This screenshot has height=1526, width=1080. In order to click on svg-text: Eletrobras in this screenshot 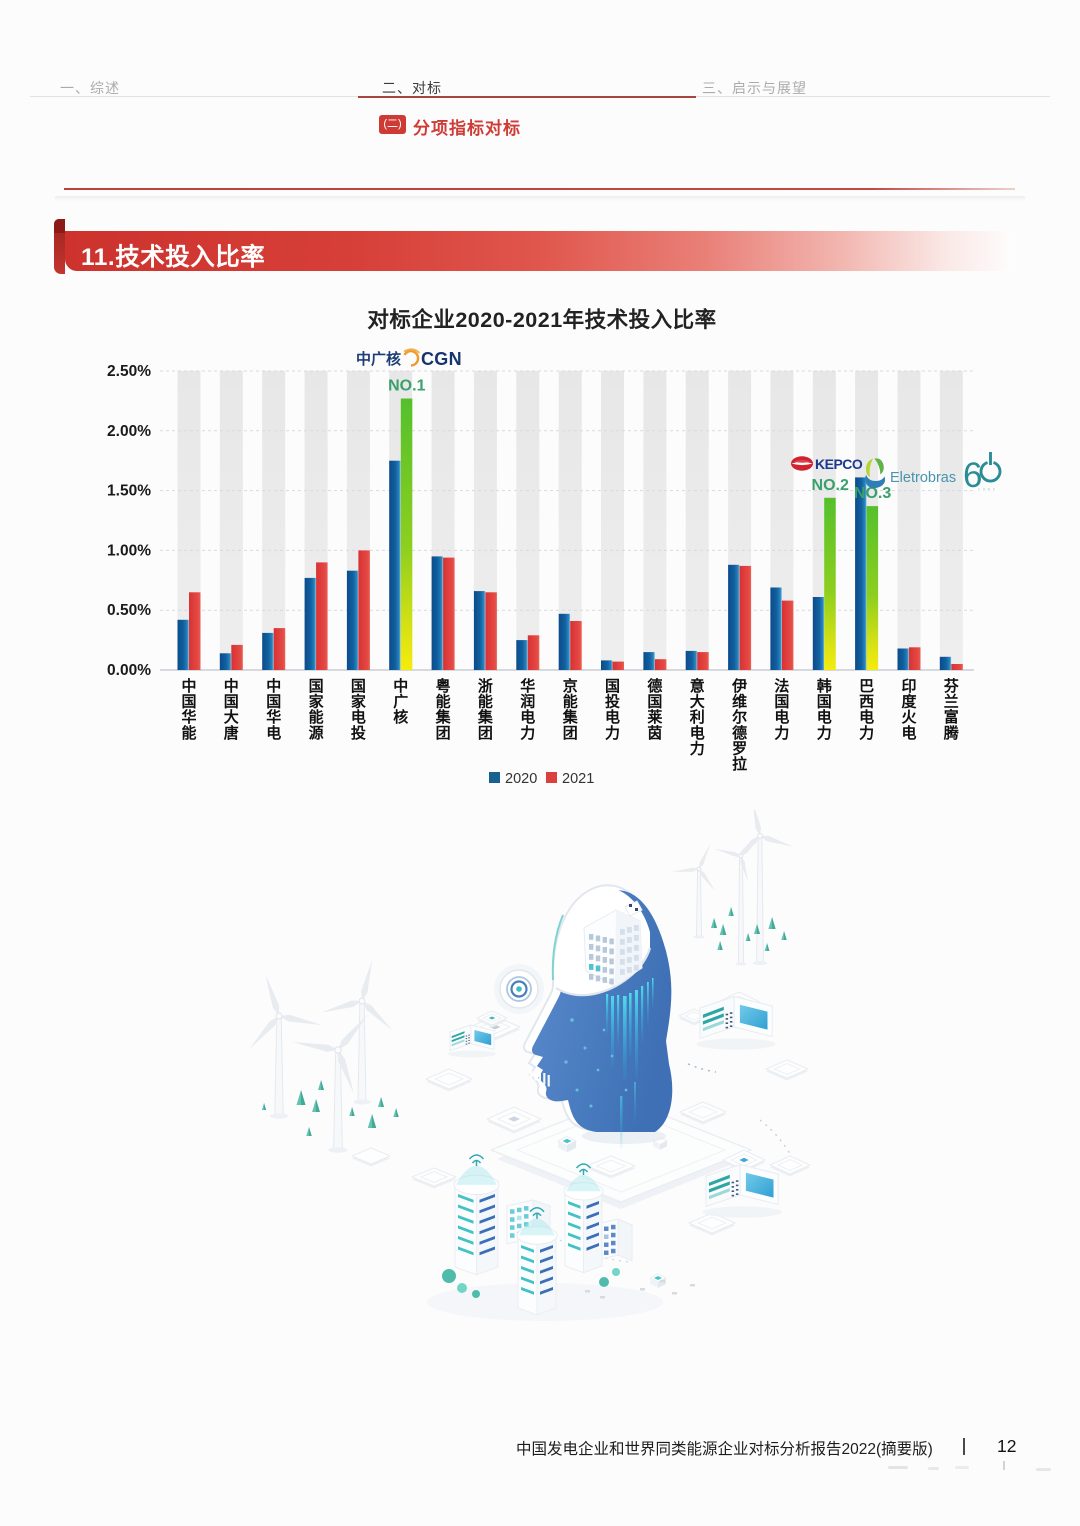, I will do `click(923, 478)`.